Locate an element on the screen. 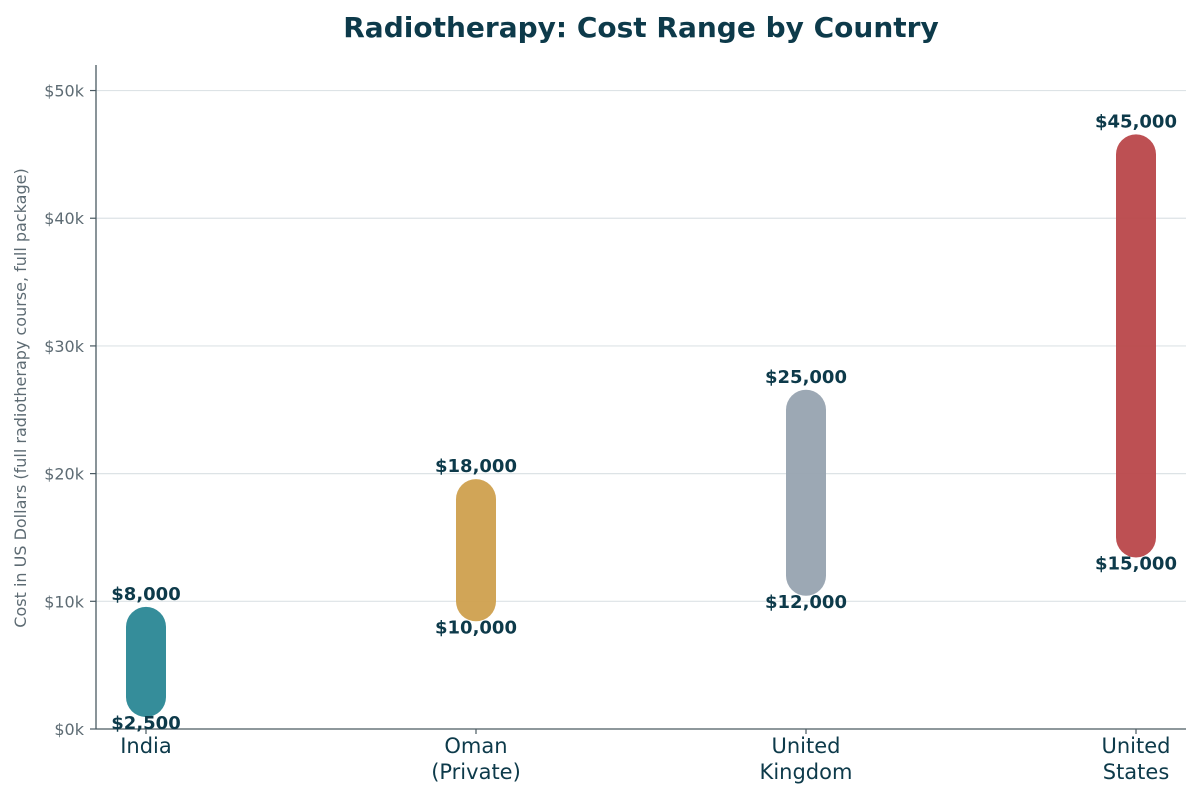  x-tick-label-line: Kingdom is located at coordinates (806, 772).